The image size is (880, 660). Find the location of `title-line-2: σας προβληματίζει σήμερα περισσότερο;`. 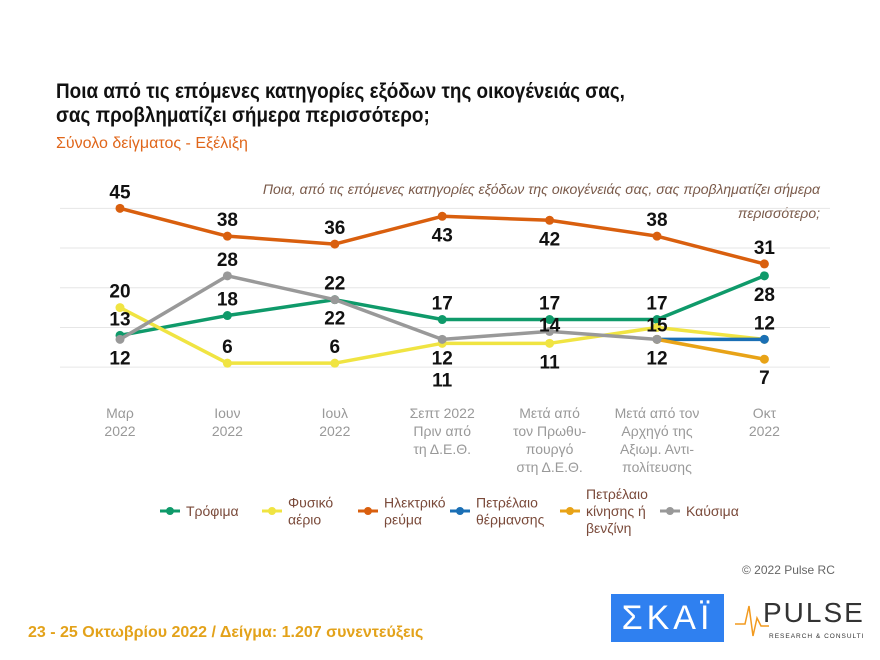

title-line-2: σας προβληματίζει σήμερα περισσότερο; is located at coordinates (243, 115).